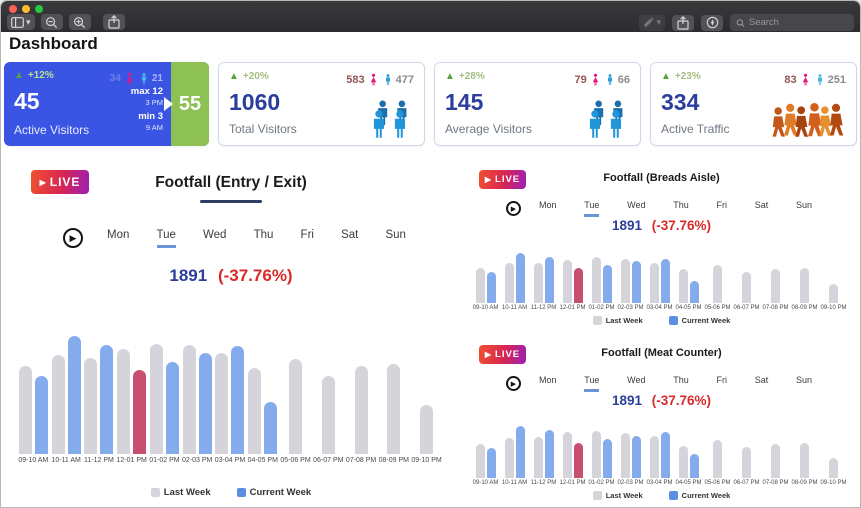 This screenshot has height=508, width=861. I want to click on x-axis-label: 06-07 PM, so click(746, 483).